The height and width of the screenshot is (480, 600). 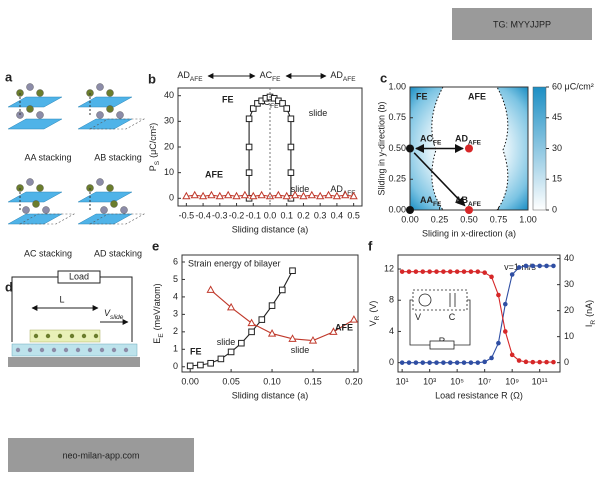 I want to click on colorbar-label: 45, so click(x=557, y=117).